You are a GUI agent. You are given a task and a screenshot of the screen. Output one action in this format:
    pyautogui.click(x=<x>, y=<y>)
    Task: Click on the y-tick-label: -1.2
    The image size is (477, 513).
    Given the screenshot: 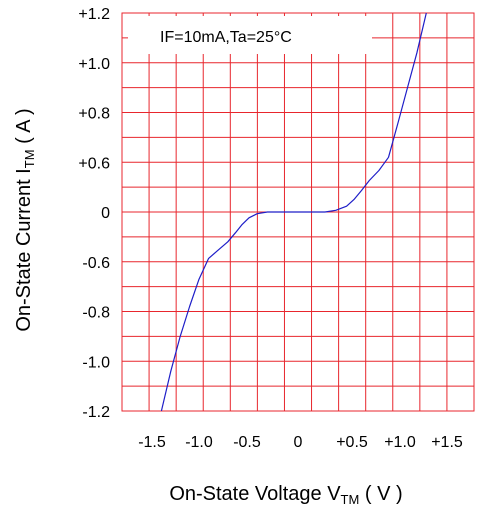 What is the action you would take?
    pyautogui.click(x=96, y=412)
    